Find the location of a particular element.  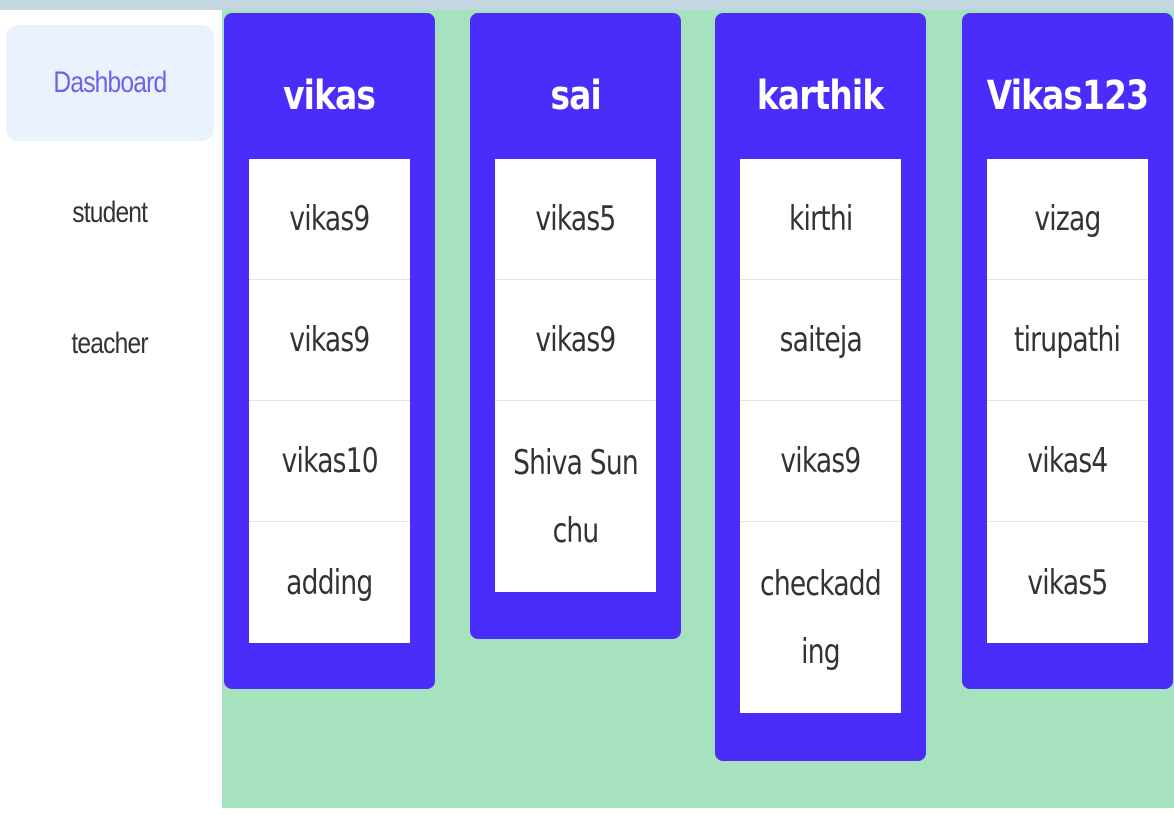

board-column-sai: sai vikas5 vikas9 Shiva Sunchu is located at coordinates (575, 326).